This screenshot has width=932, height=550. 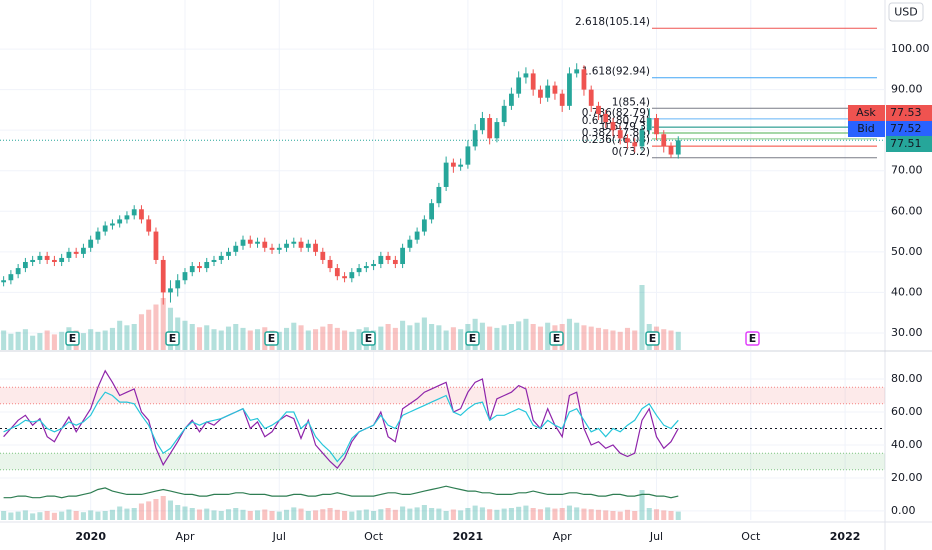 I want to click on x-tick-label: Oct, so click(x=751, y=536).